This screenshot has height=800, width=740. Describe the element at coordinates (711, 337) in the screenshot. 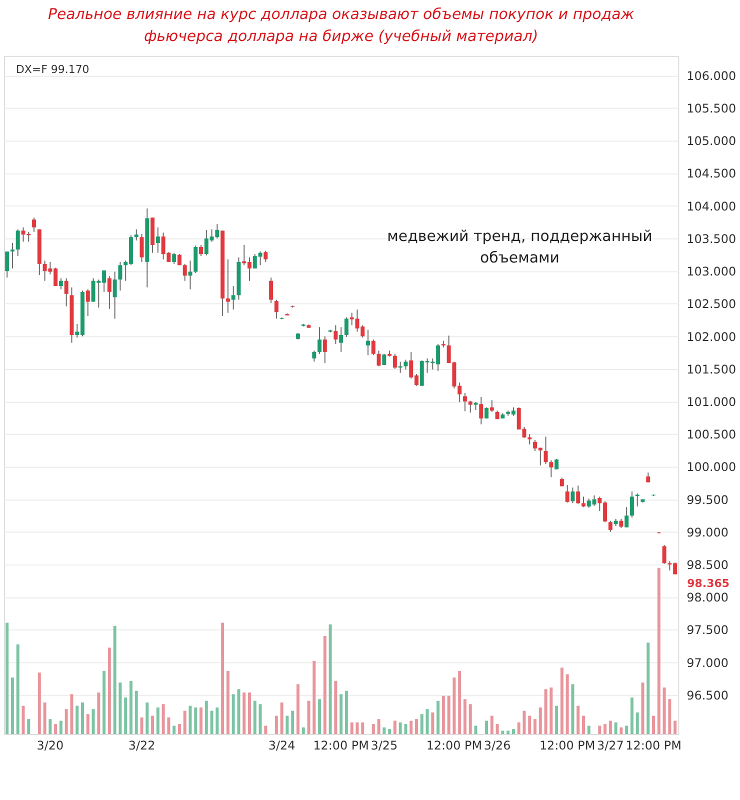

I see `y-tick-label: 102.000` at that location.